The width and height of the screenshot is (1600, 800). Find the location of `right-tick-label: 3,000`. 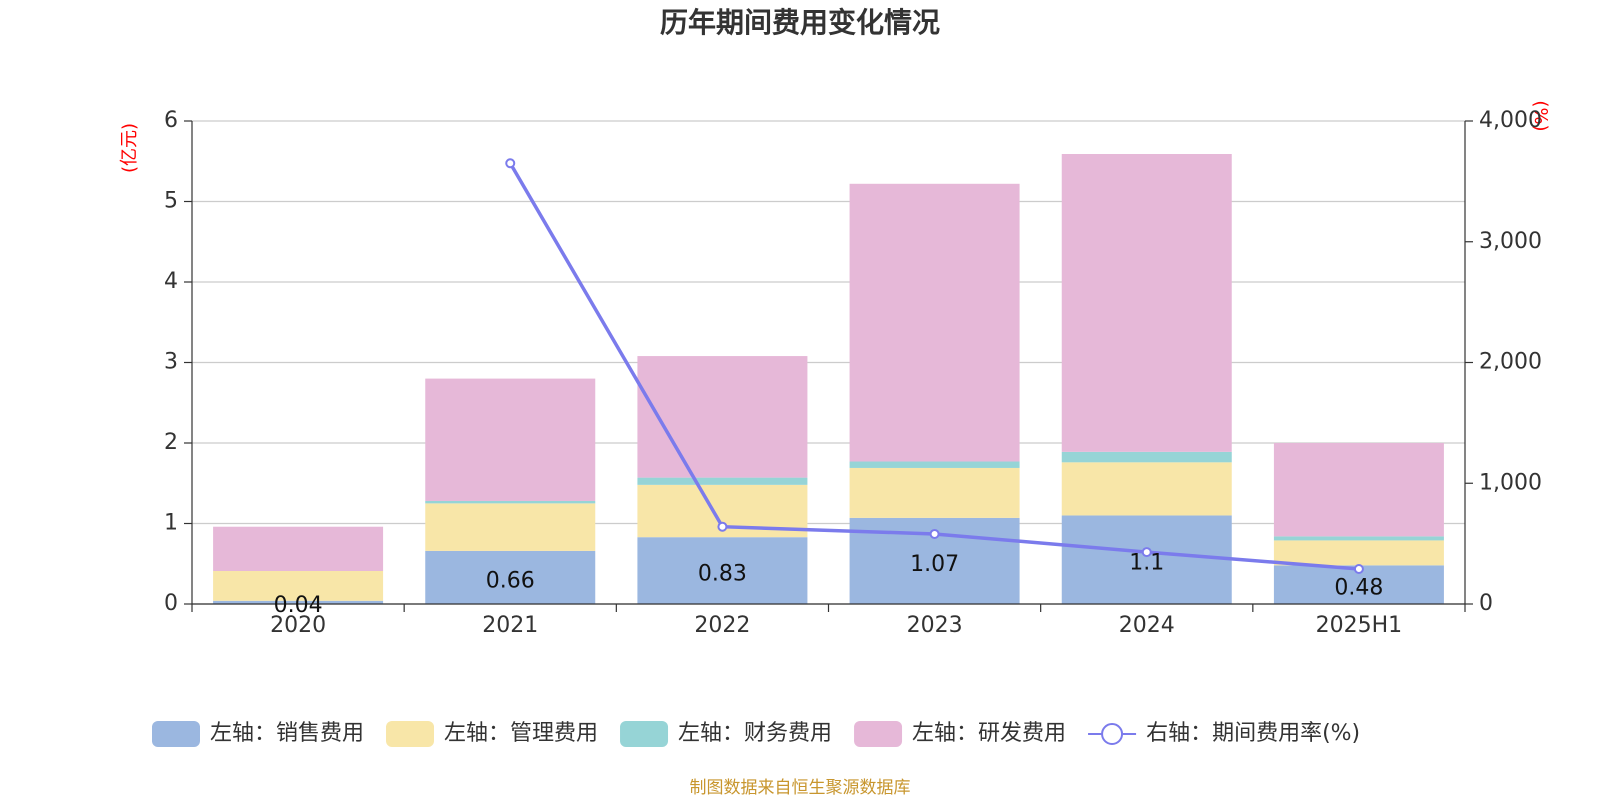

right-tick-label: 3,000 is located at coordinates (1510, 241).